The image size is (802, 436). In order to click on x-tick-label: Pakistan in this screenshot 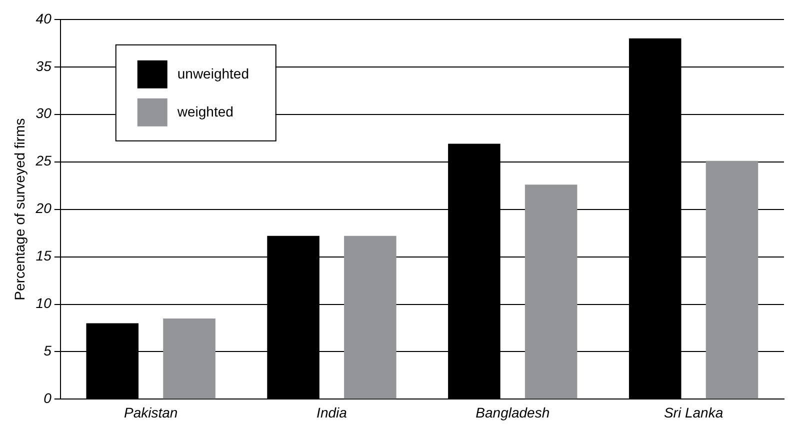, I will do `click(151, 412)`.